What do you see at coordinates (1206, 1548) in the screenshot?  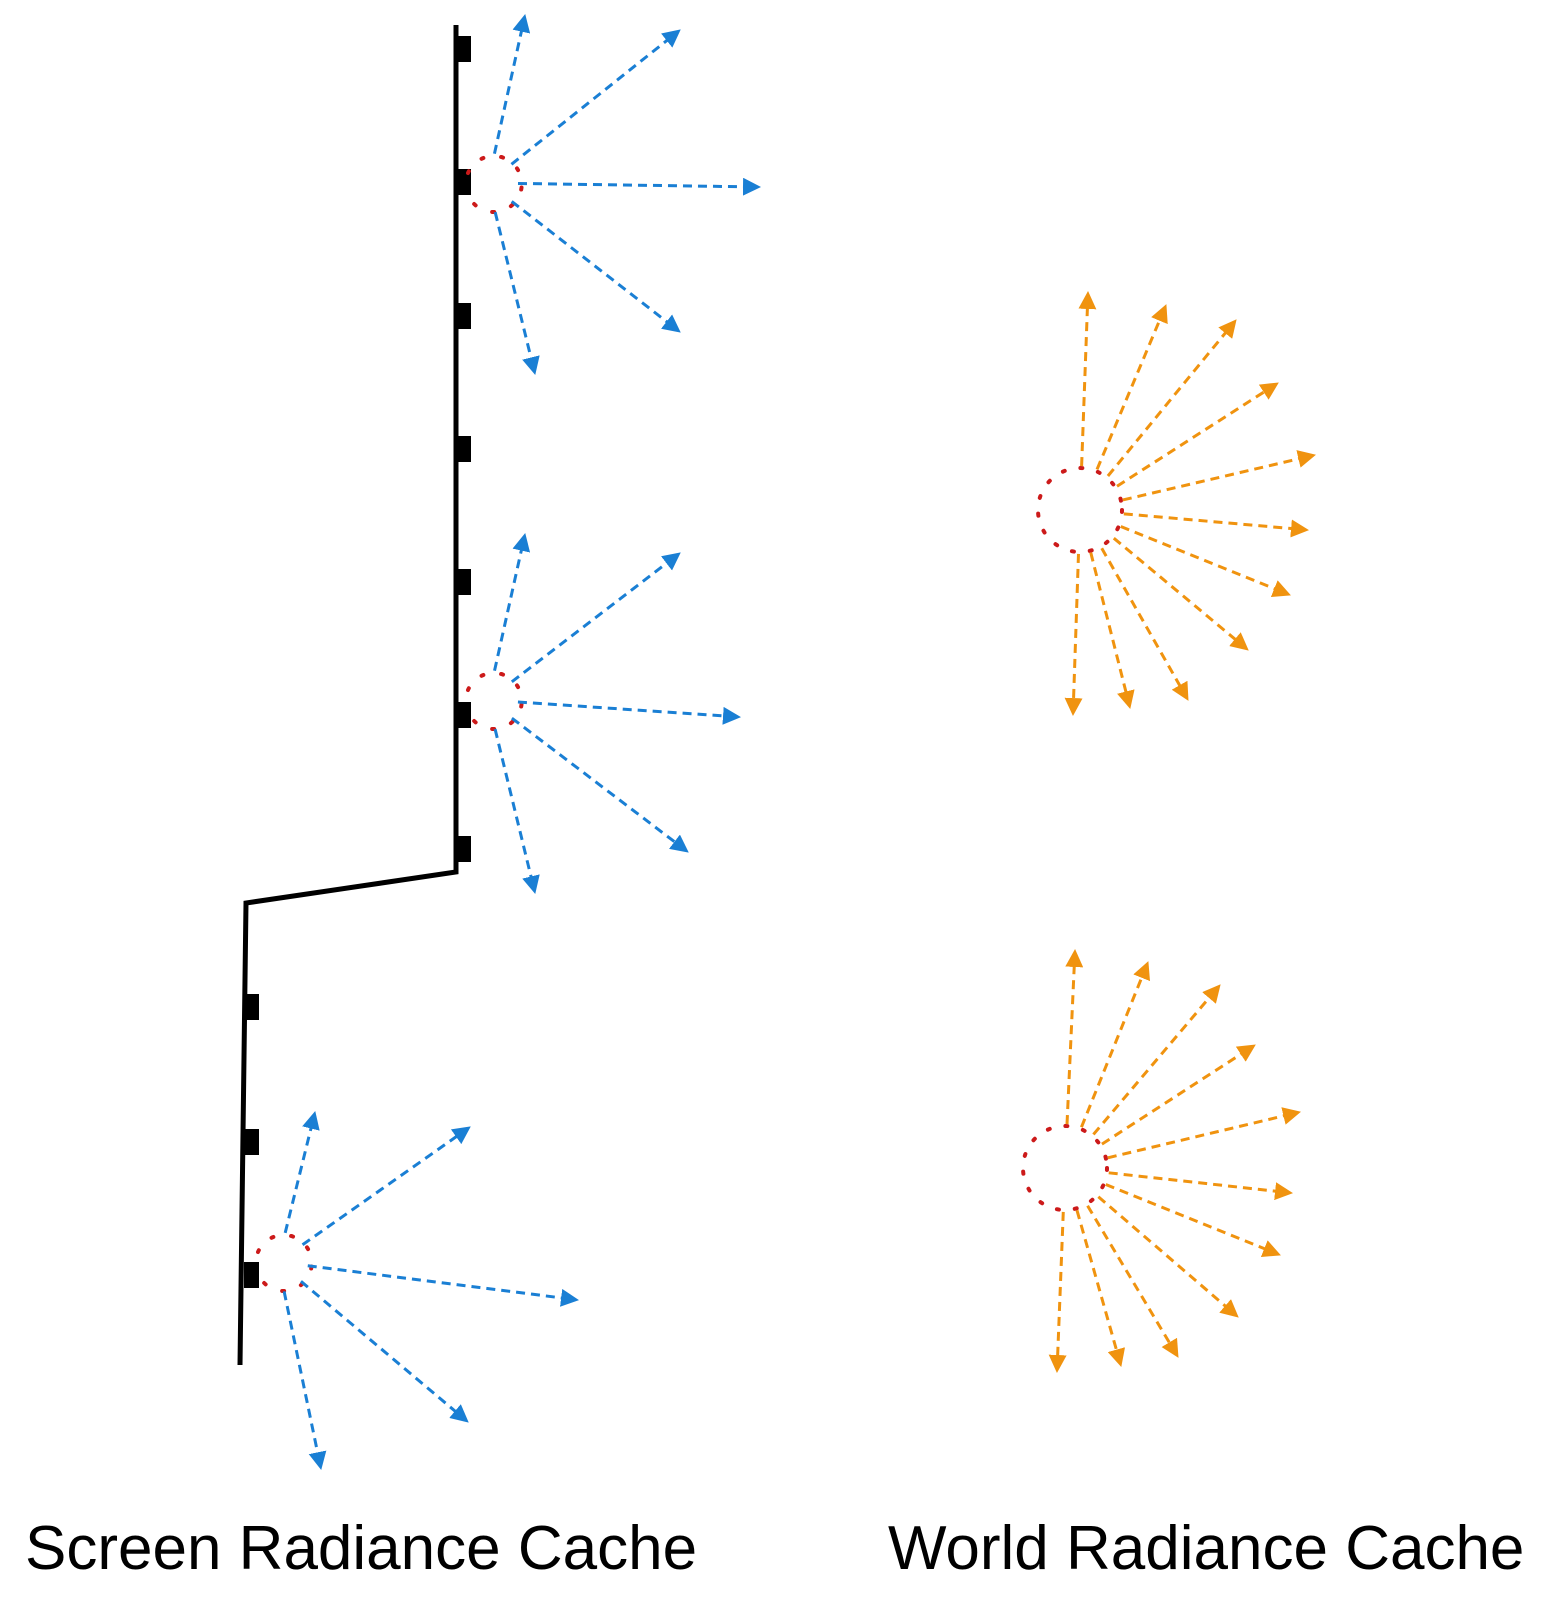 I see `world-radiance-cache-caption: World Radiance Cache` at bounding box center [1206, 1548].